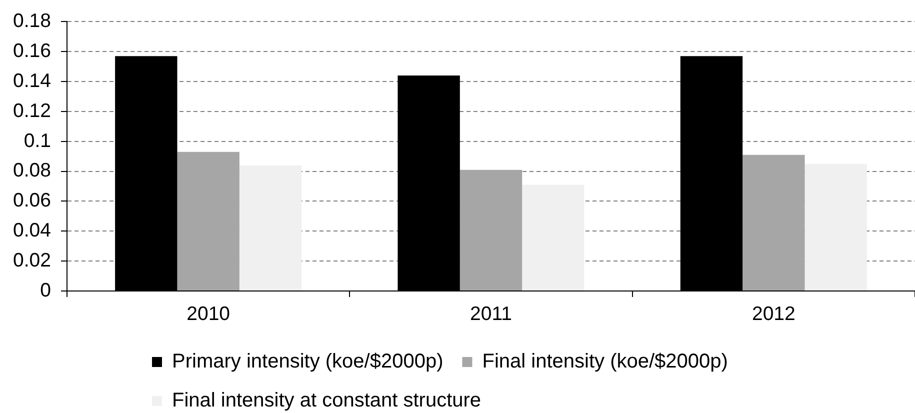  Describe the element at coordinates (32, 111) in the screenshot. I see `y-tick-label: 0.12` at that location.